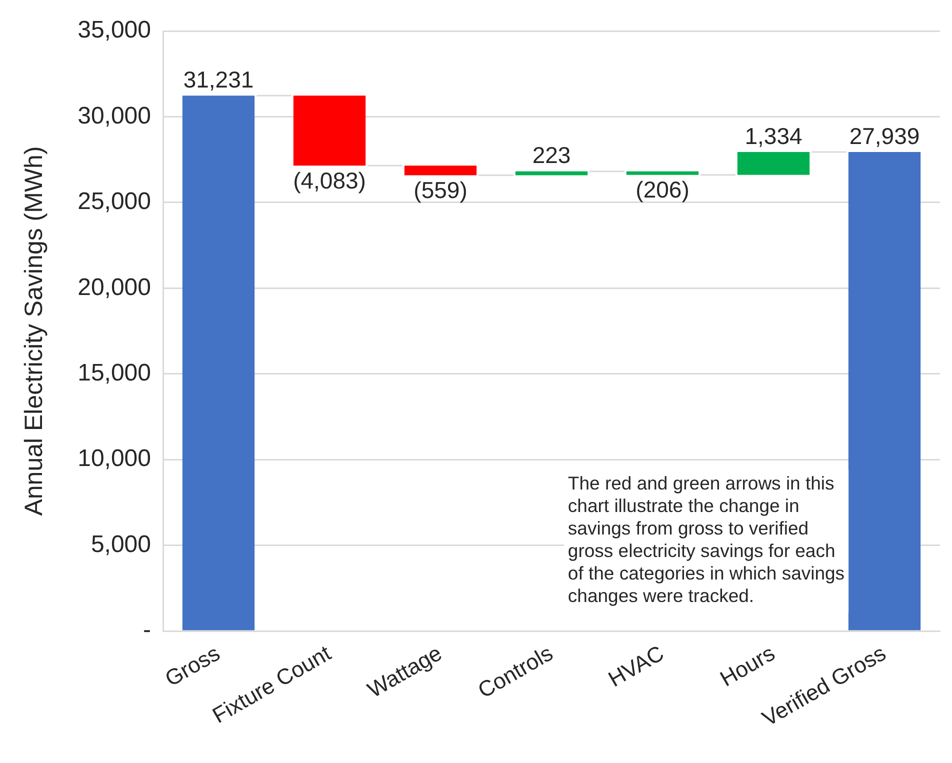 This screenshot has width=952, height=763. Describe the element at coordinates (706, 539) in the screenshot. I see `annotation: The red and green arrows in this chart illustrate the change in savings from gross to verified gross electricity savings for each of the categories in which savings changes were tracked.` at that location.